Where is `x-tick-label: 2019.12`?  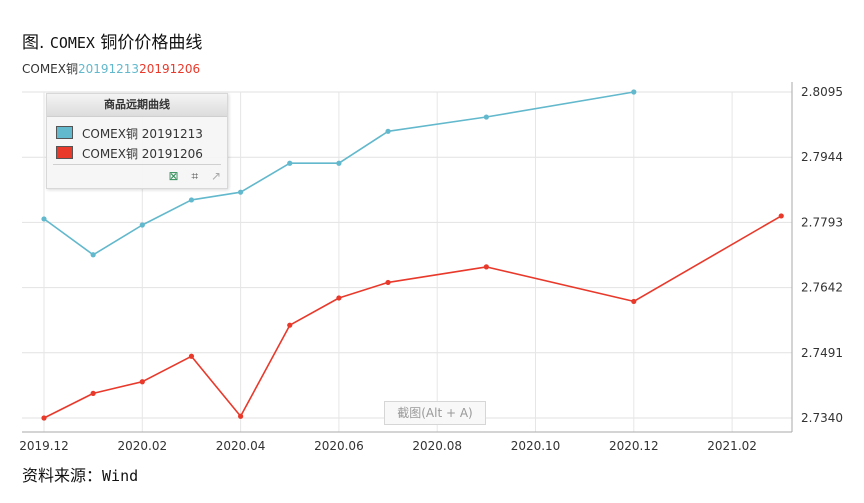
x-tick-label: 2019.12 is located at coordinates (44, 446).